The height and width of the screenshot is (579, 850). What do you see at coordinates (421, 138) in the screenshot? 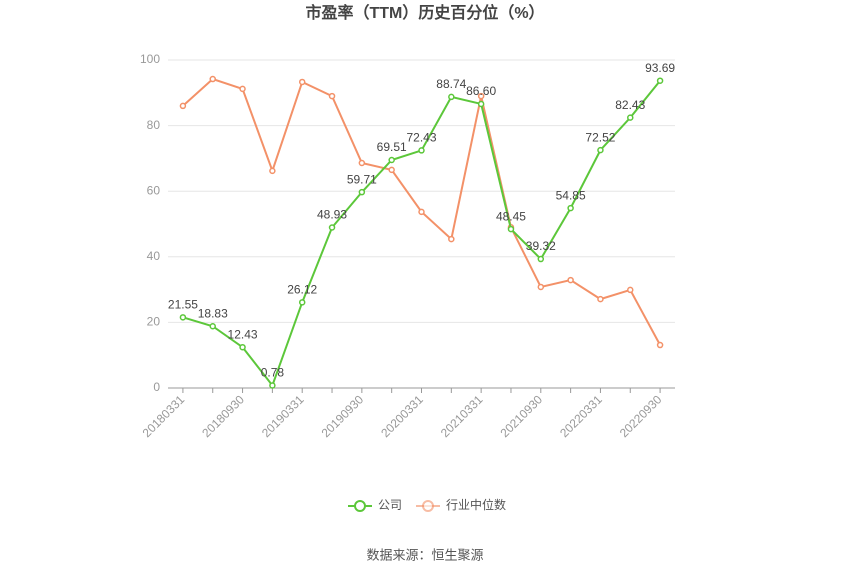
I see `data-label: 72.43` at bounding box center [421, 138].